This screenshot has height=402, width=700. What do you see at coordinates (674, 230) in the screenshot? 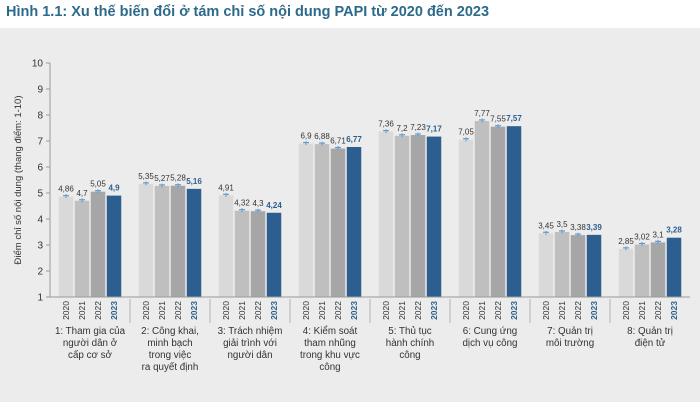
I see `value-label: 3,28` at bounding box center [674, 230].